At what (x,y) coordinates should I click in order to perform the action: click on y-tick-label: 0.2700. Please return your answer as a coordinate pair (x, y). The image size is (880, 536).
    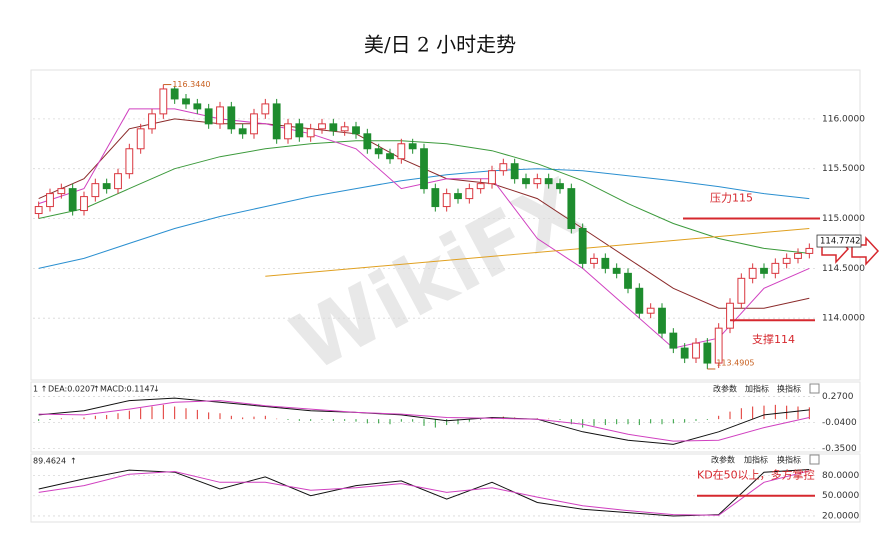
    Looking at the image, I should click on (838, 397).